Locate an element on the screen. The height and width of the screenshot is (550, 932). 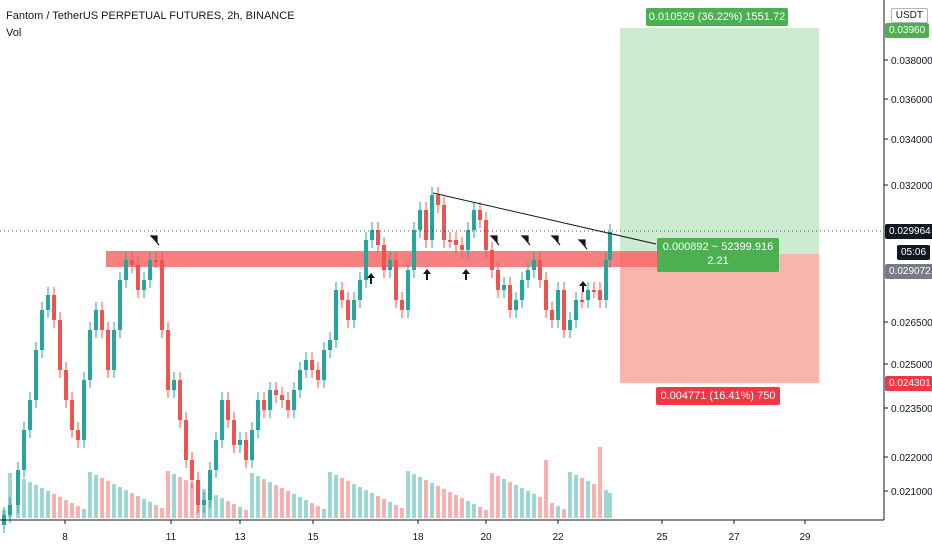
x-tick-label: 11 is located at coordinates (171, 537).